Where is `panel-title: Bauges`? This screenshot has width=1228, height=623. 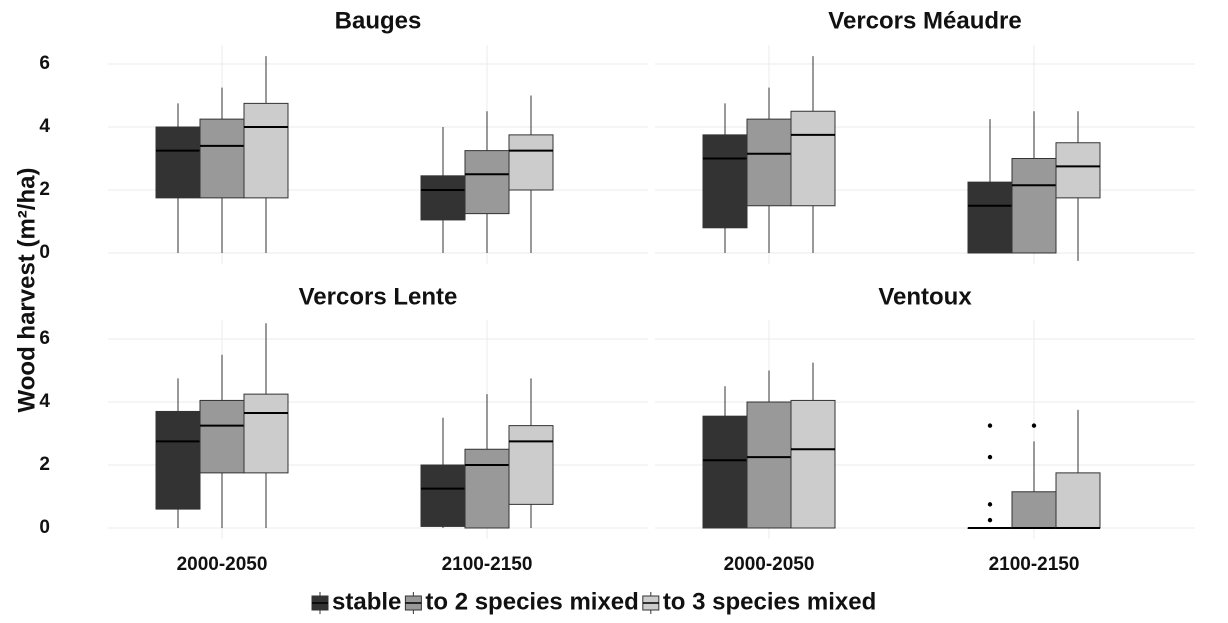
panel-title: Bauges is located at coordinates (378, 20).